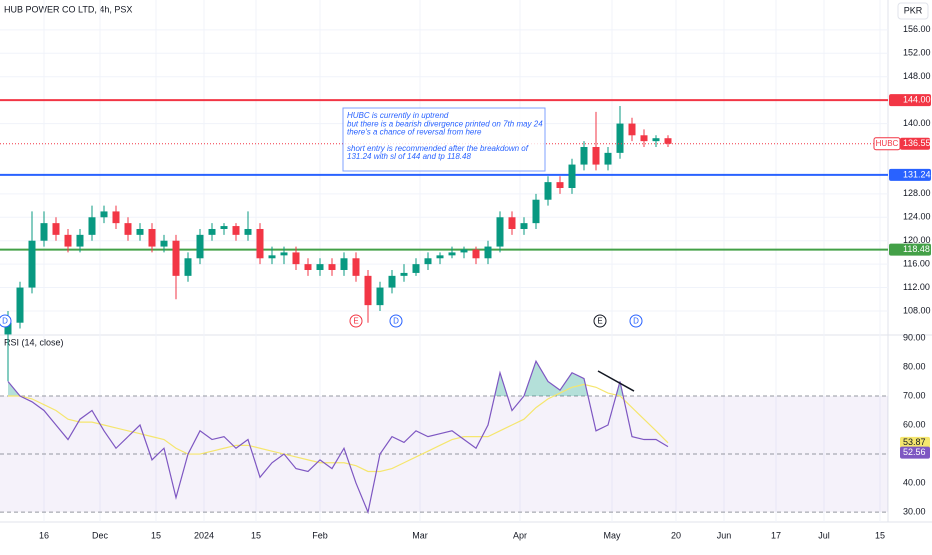 Image resolution: width=932 pixels, height=555 pixels. I want to click on annotation-text: 131.24 with sl of 144 and tp 118.48, so click(409, 156).